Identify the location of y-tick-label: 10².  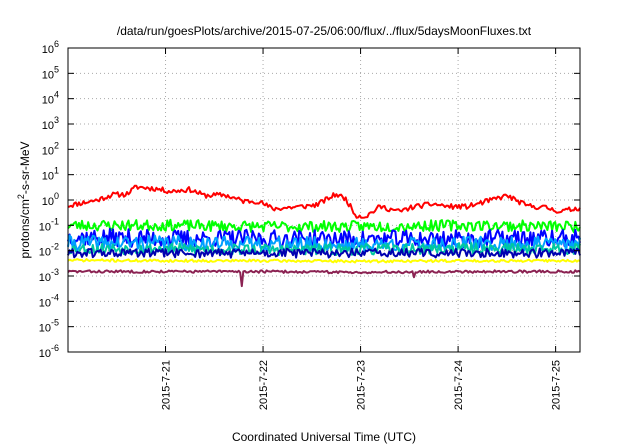
(50, 148).